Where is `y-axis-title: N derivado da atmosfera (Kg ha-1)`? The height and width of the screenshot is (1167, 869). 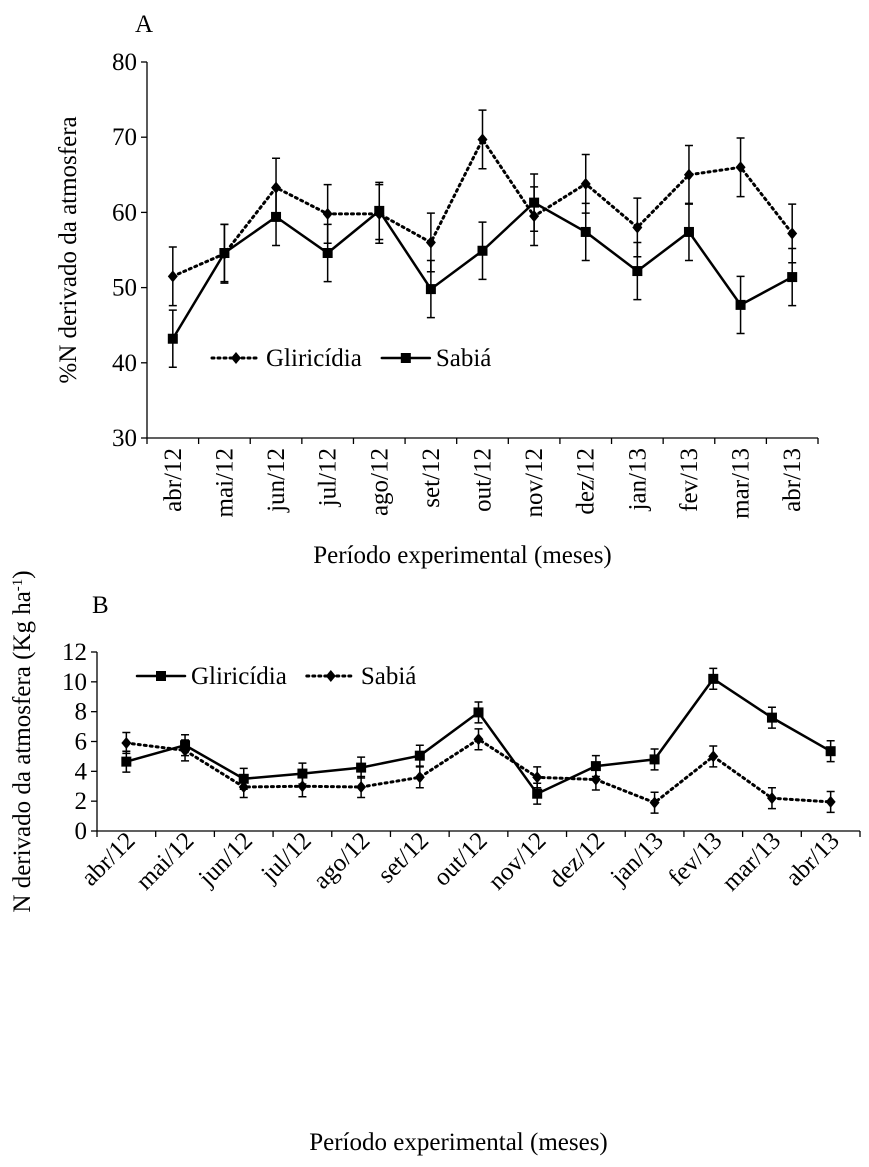 y-axis-title: N derivado da atmosfera (Kg ha-1) is located at coordinates (22, 741).